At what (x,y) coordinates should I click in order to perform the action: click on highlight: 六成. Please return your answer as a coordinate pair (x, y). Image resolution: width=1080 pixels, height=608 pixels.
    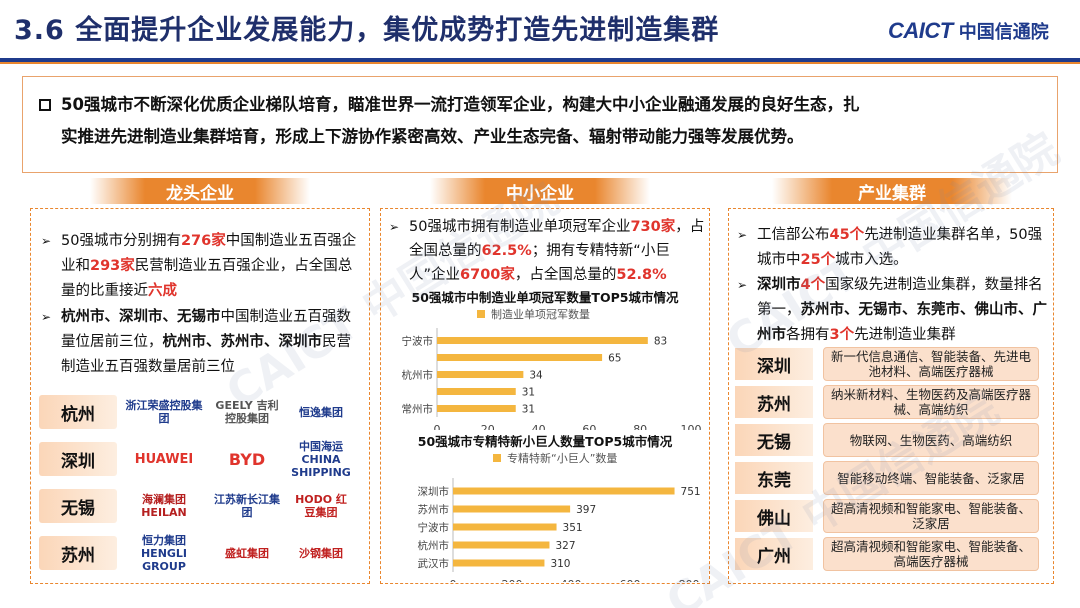
    Looking at the image, I should click on (162, 291).